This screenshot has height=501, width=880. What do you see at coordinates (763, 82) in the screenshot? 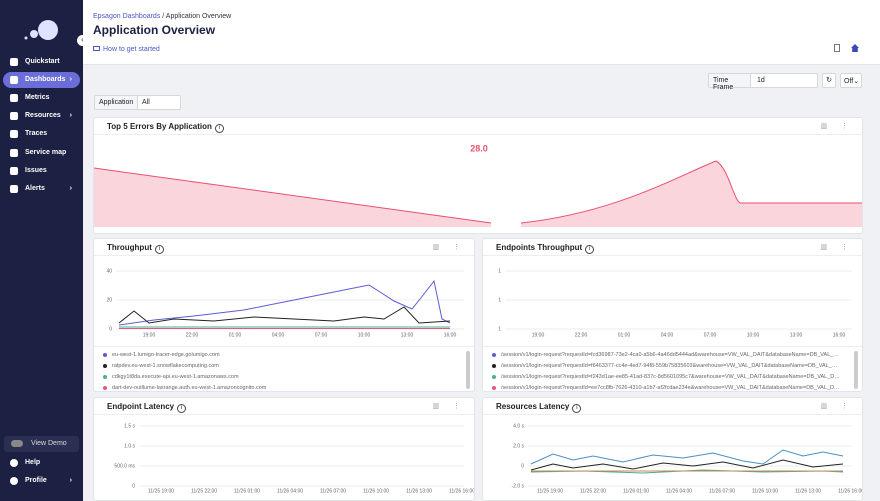
I see `time-frame: Time Frame 1d` at bounding box center [763, 82].